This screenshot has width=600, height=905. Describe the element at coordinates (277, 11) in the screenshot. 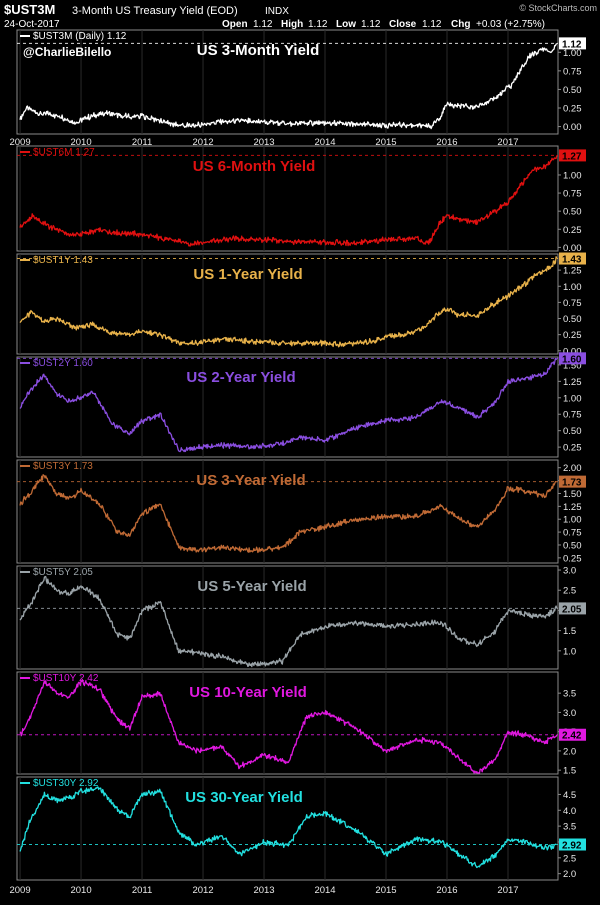

I see `exchange-label: INDX` at that location.